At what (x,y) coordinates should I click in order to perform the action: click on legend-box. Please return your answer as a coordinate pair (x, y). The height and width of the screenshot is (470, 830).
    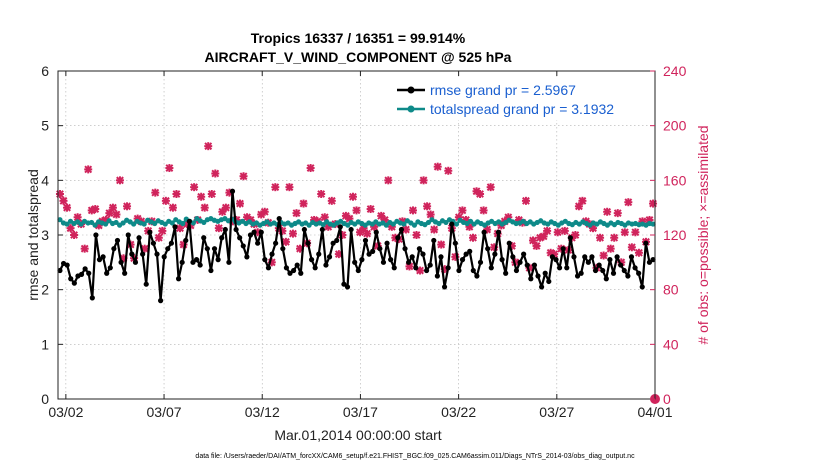
    Looking at the image, I should click on (521, 99).